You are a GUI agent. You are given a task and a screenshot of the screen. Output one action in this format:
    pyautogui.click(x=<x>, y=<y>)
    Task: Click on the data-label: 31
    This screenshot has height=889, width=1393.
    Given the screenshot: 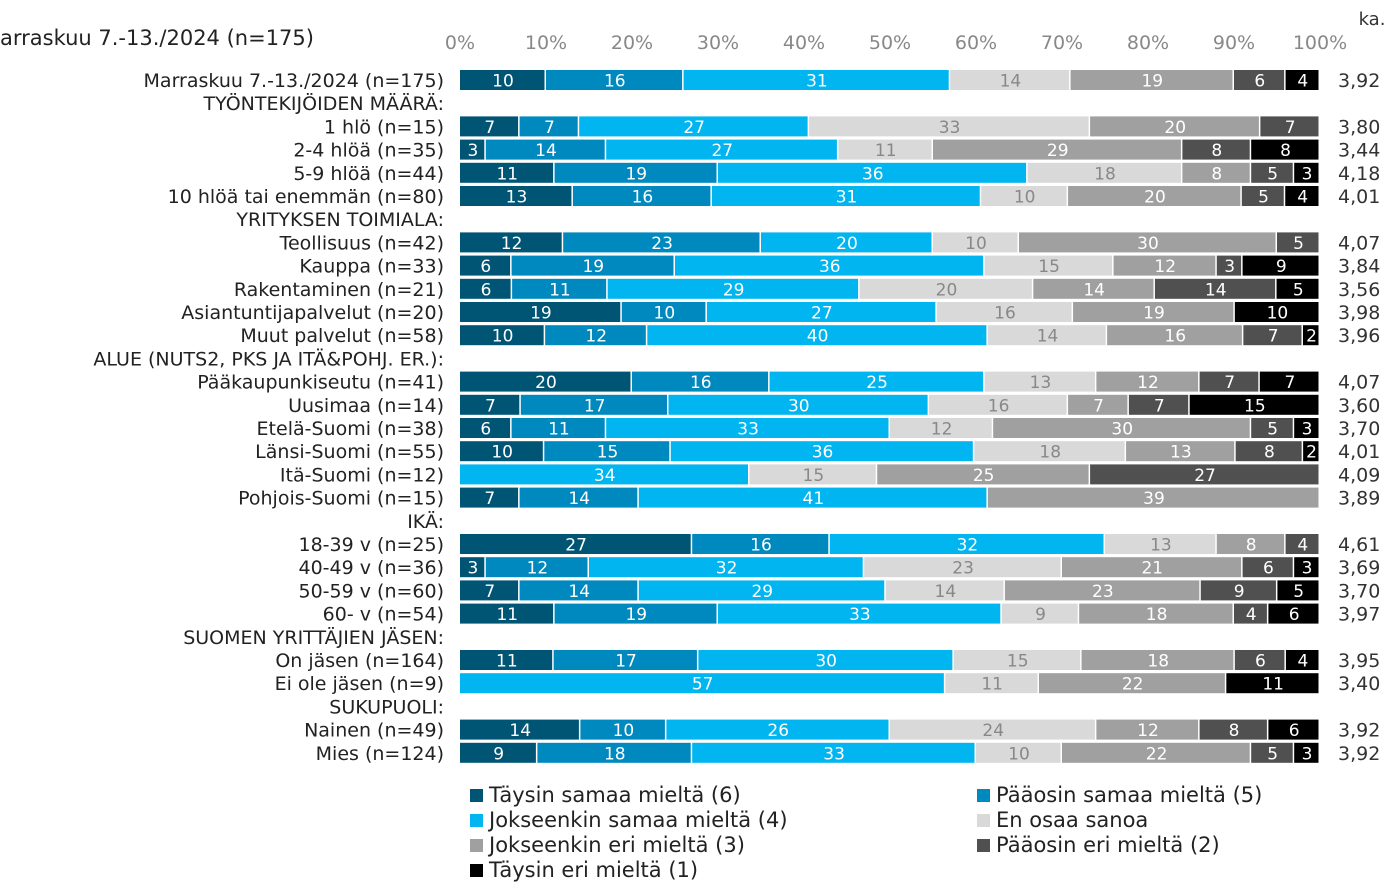 What is the action you would take?
    pyautogui.click(x=847, y=198)
    